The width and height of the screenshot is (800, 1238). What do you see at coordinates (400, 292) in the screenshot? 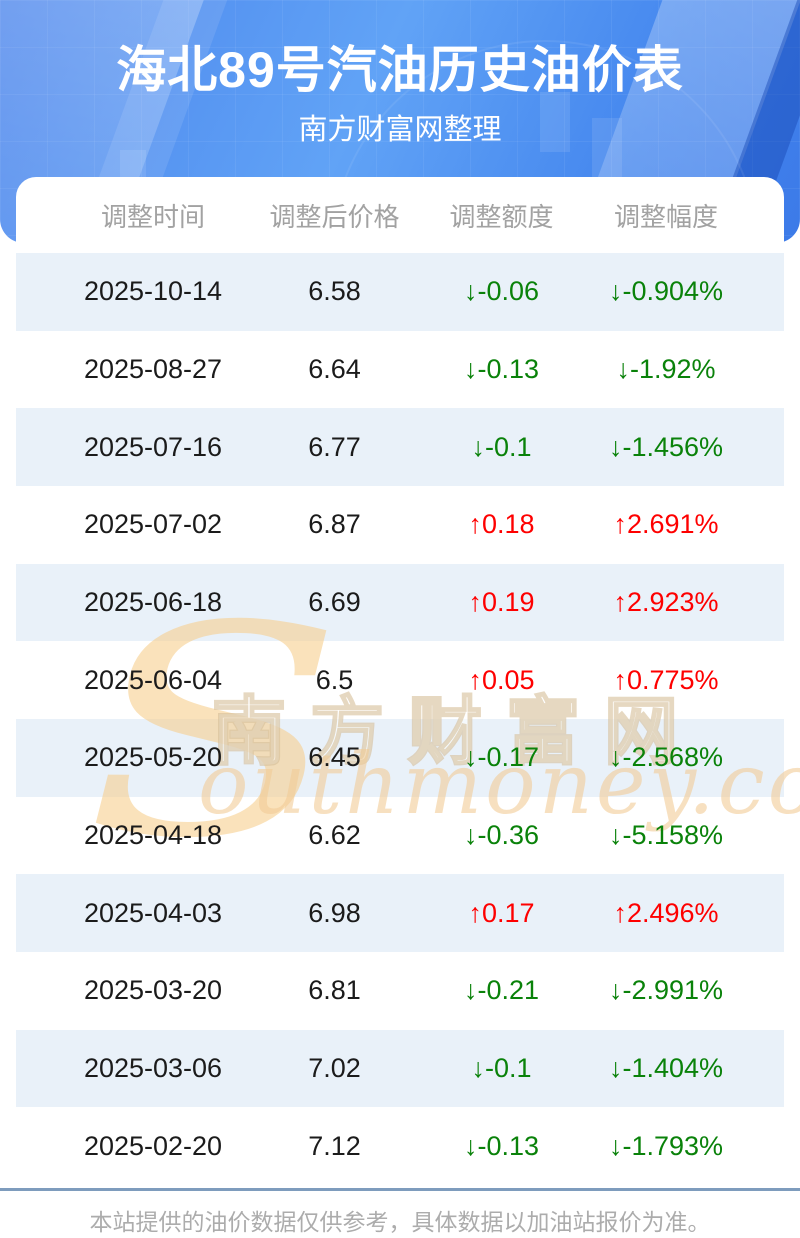
I see `table-row: 2025-10-14 6.58 ↓-0.06 ↓-0.904%` at bounding box center [400, 292].